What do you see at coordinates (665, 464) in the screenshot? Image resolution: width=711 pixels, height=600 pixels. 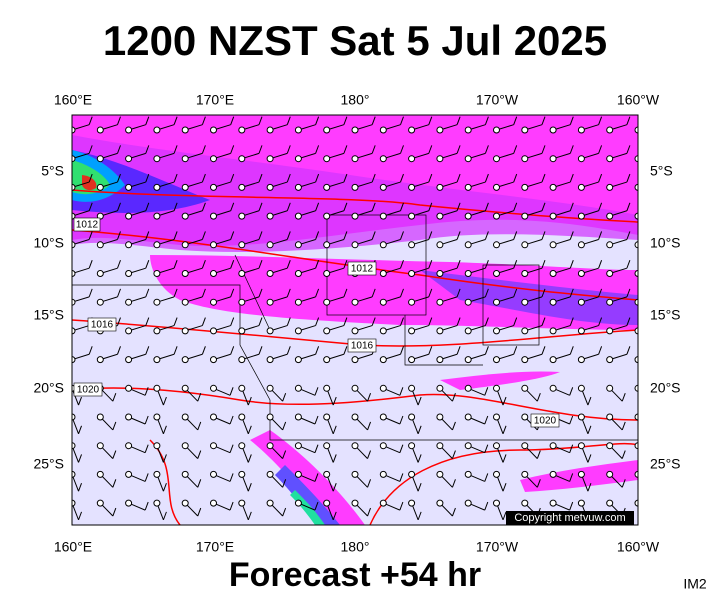 I see `lat-label: 25°S` at bounding box center [665, 464].